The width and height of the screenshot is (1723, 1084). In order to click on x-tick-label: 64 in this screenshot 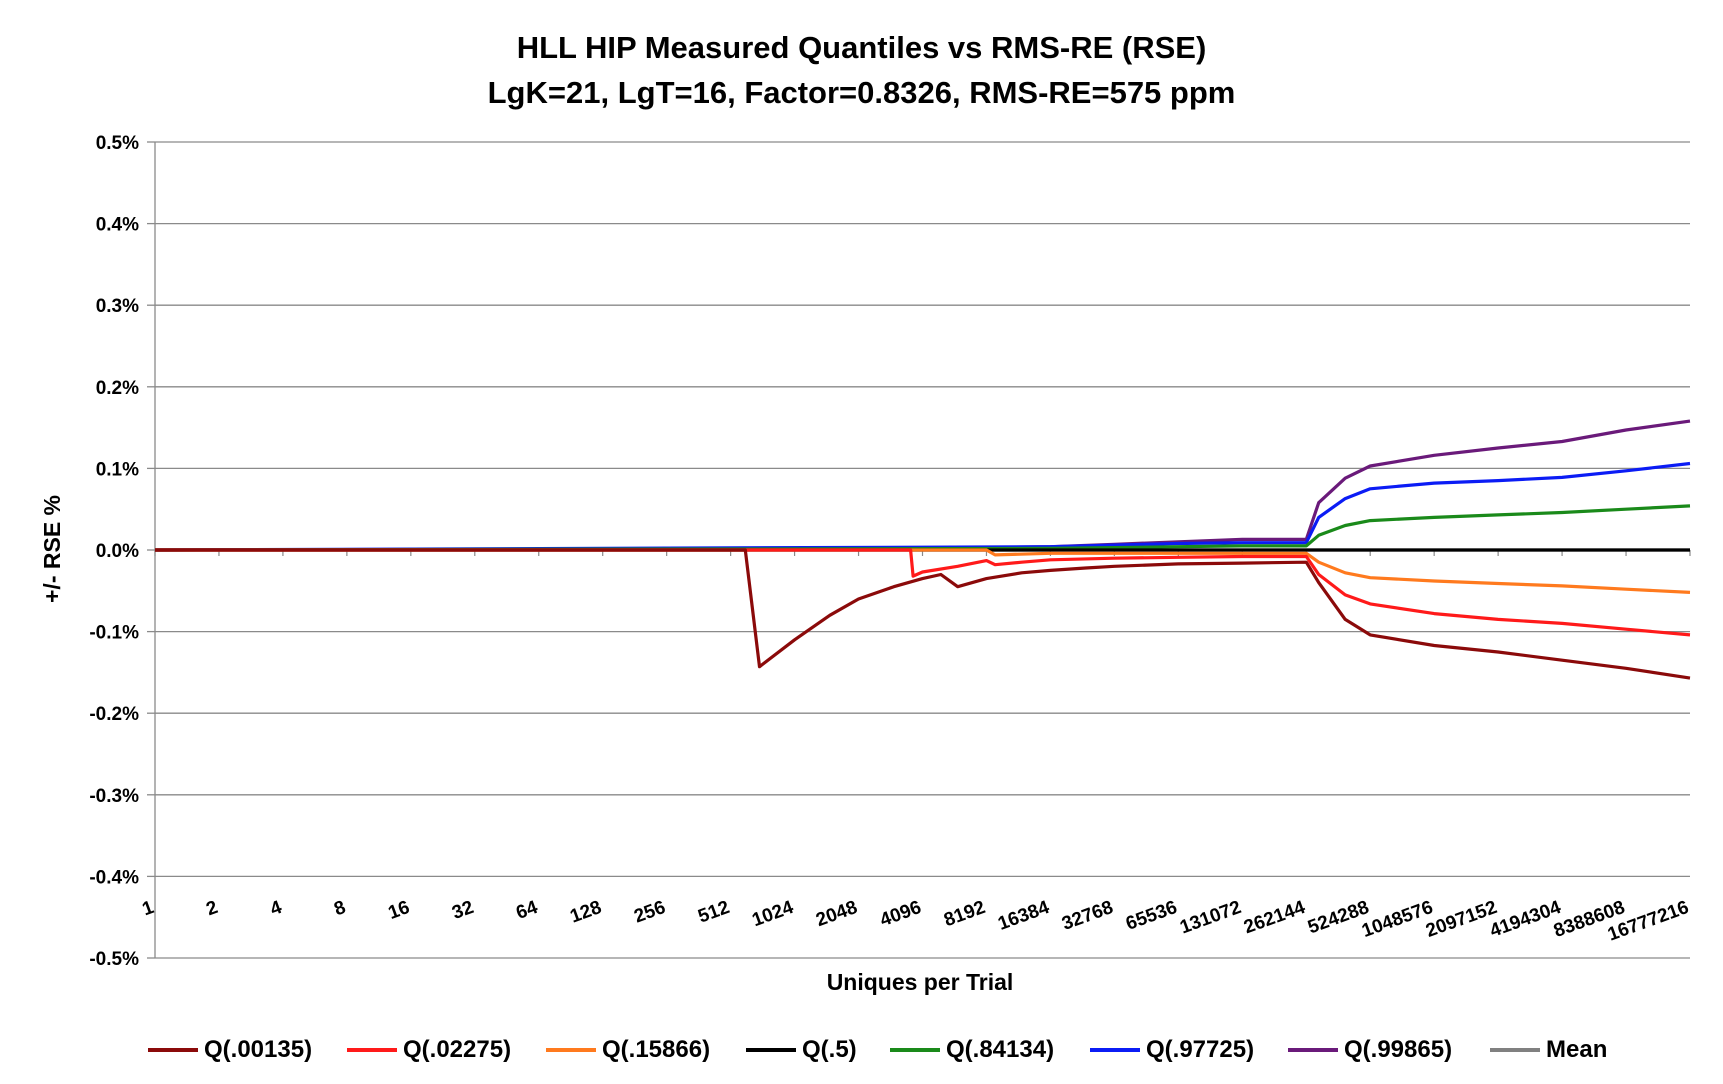, I will do `click(526, 910)`.